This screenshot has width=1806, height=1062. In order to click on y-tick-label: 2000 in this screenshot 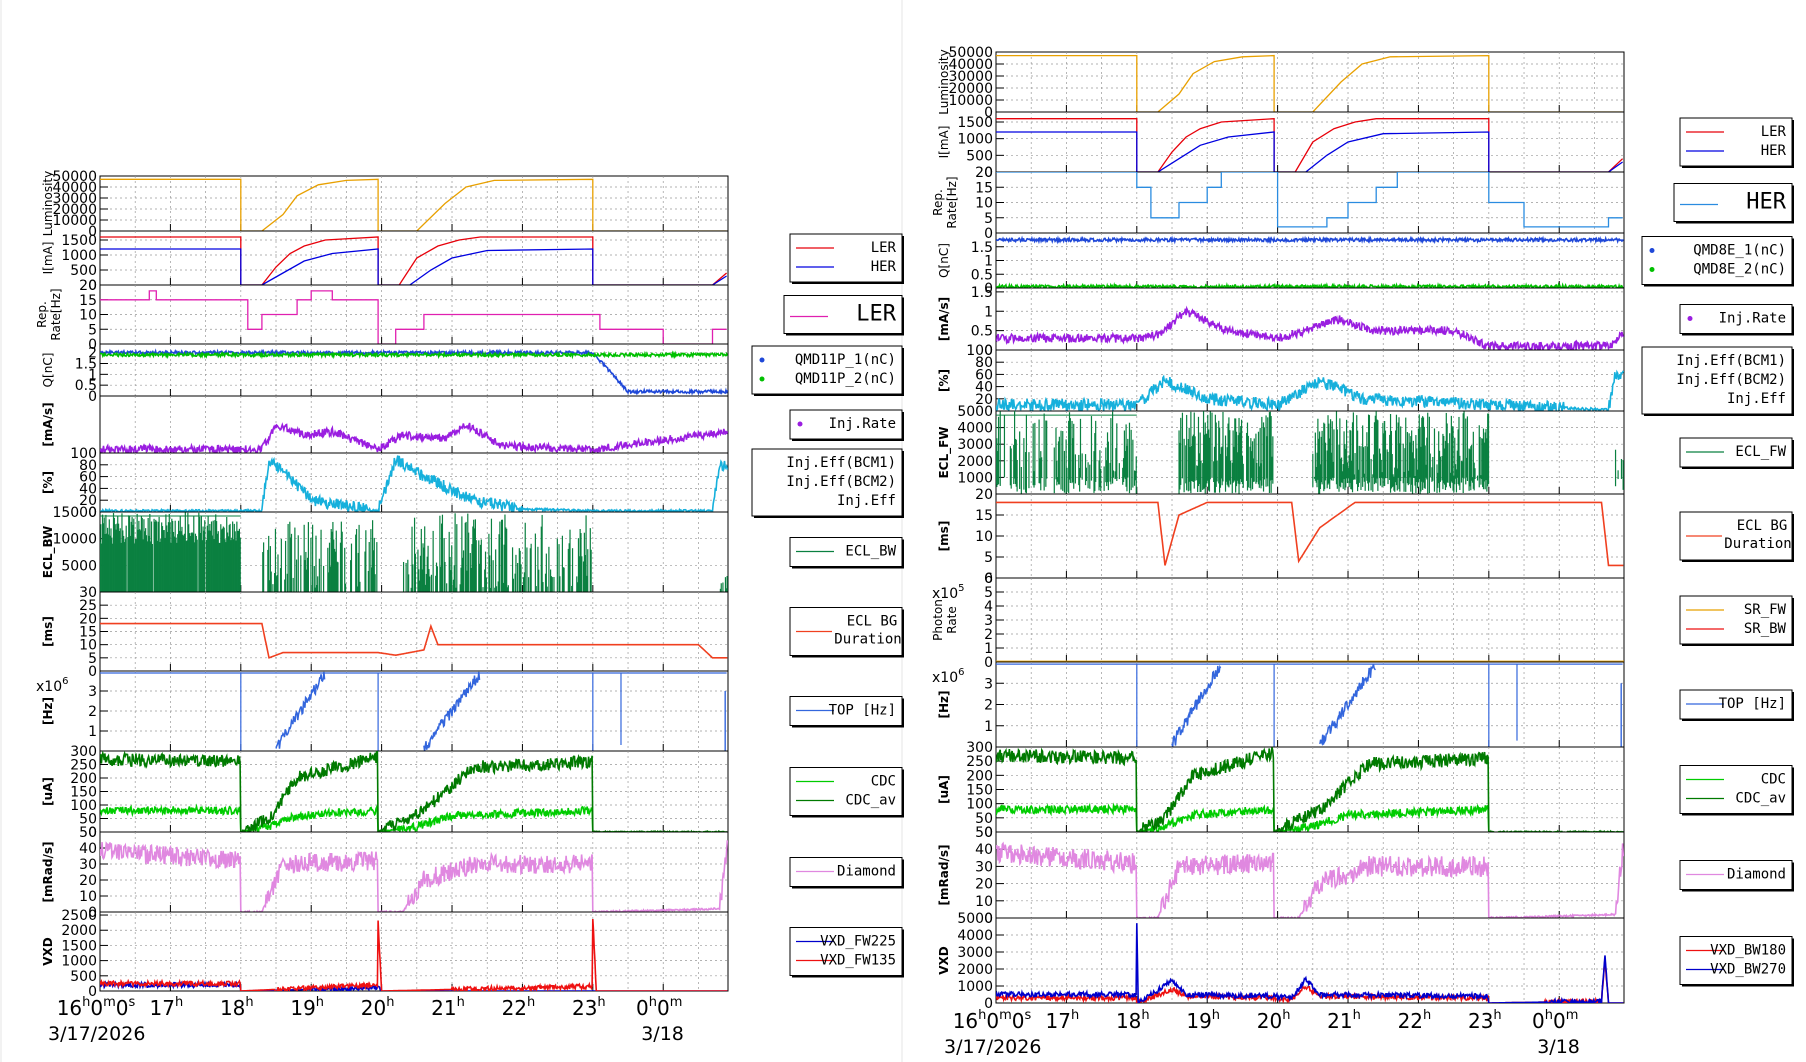, I will do `click(975, 970)`.